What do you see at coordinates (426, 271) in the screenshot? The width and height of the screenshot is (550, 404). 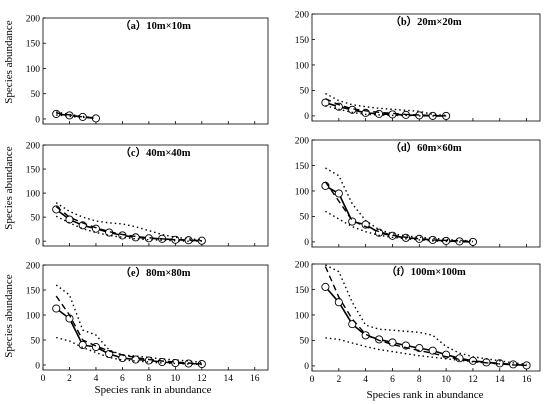 I see `panel-title: （f）100m×100m` at bounding box center [426, 271].